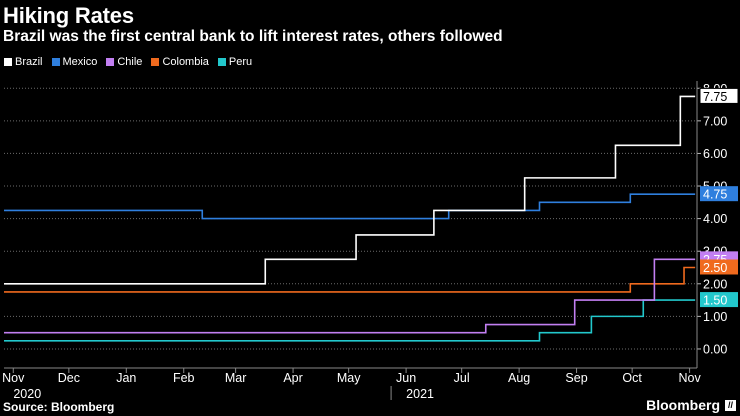  Describe the element at coordinates (715, 121) in the screenshot. I see `y-tick-label-7.00: 7.00` at that location.